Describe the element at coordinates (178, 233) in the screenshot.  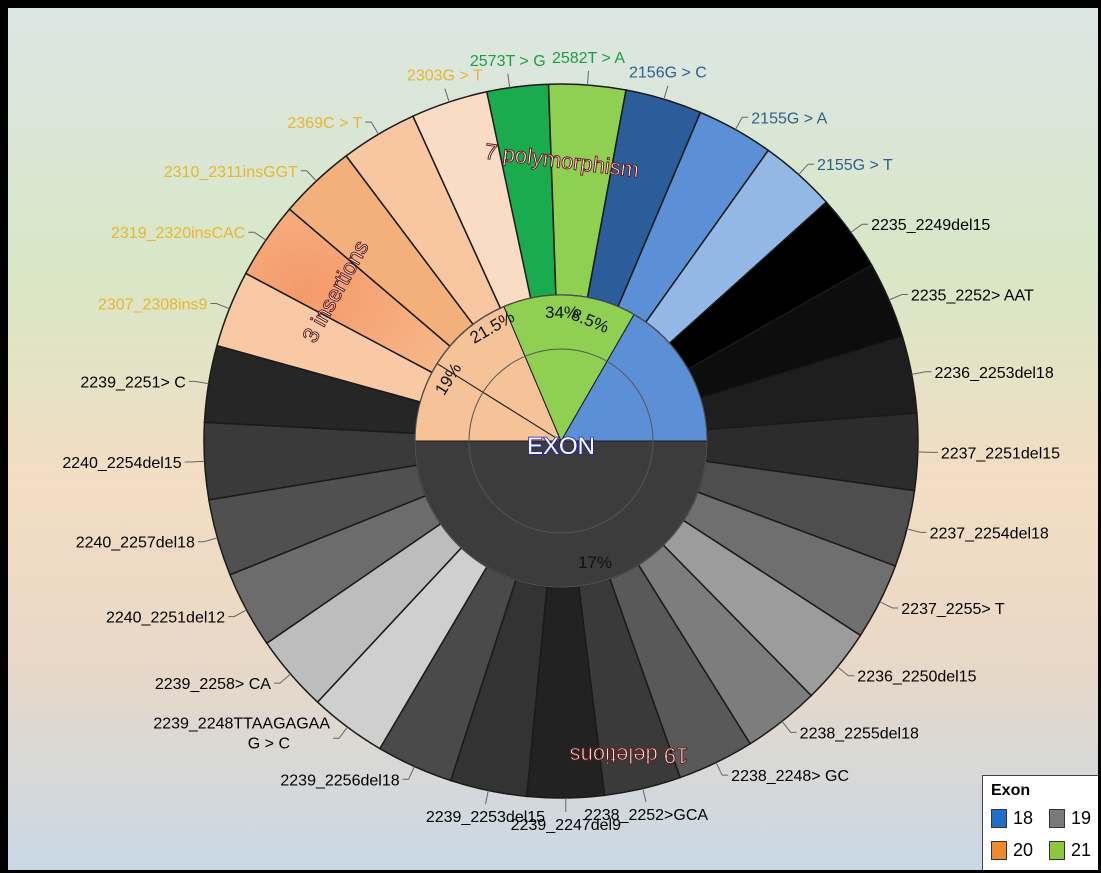
I see `mutation-label-2319-2320inscac: 2319_2320insCAC` at that location.